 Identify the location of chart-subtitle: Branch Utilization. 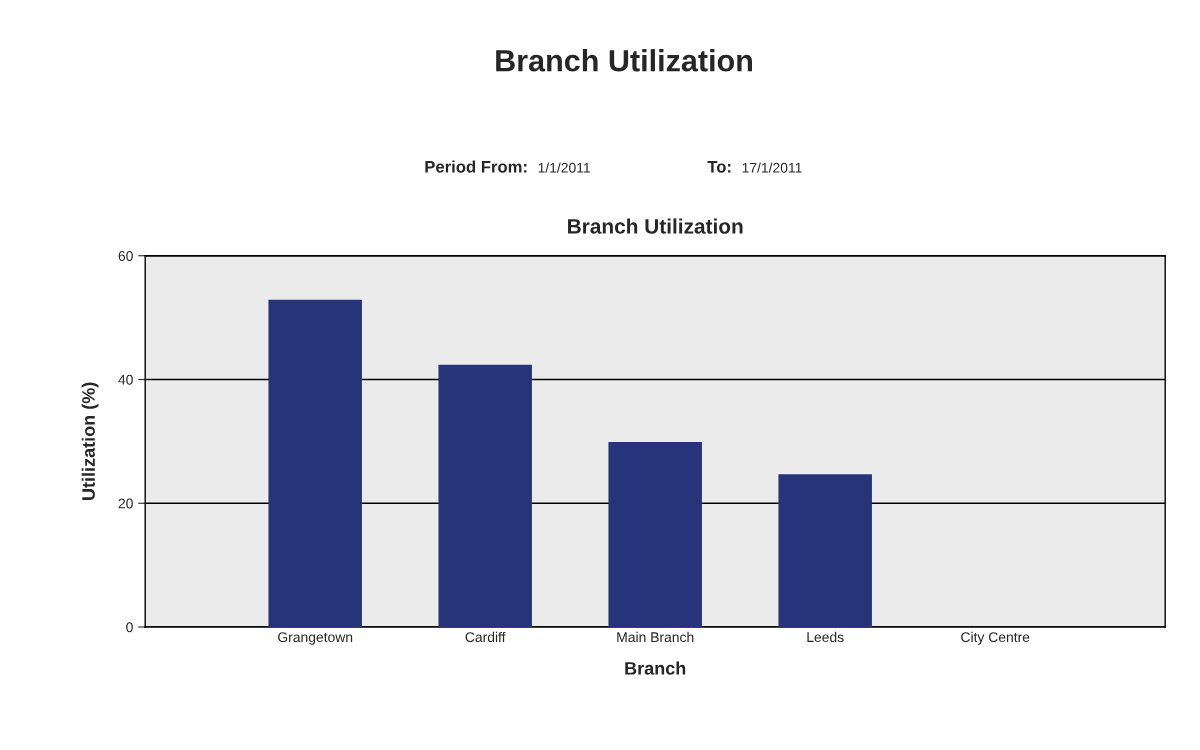
(655, 226).